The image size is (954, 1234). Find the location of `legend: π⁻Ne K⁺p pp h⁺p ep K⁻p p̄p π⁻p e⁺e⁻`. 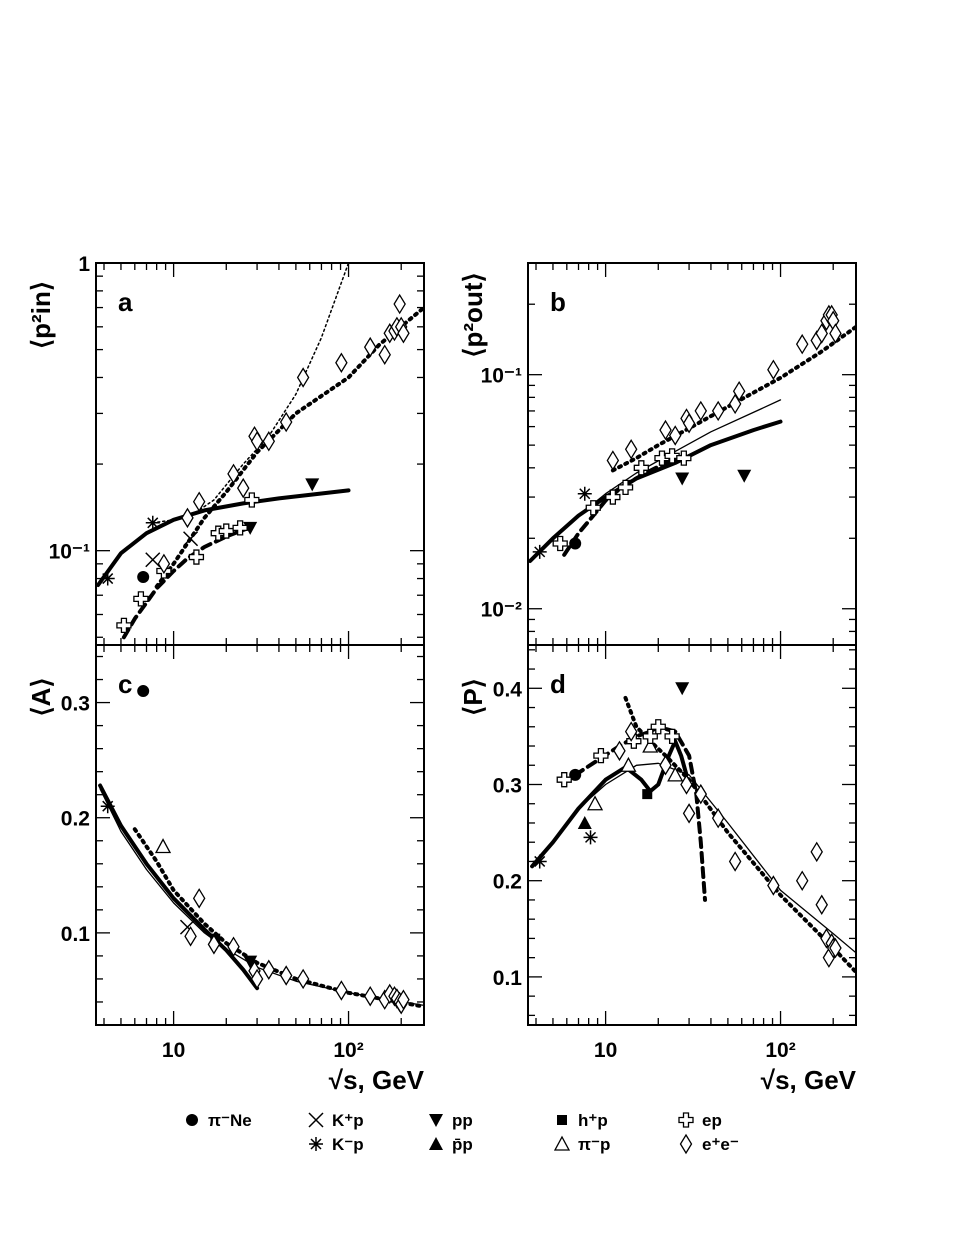

legend: π⁻Ne K⁺p pp h⁺p ep K⁻p p̄p π⁻p e⁺e⁻ is located at coordinates (462, 1133).